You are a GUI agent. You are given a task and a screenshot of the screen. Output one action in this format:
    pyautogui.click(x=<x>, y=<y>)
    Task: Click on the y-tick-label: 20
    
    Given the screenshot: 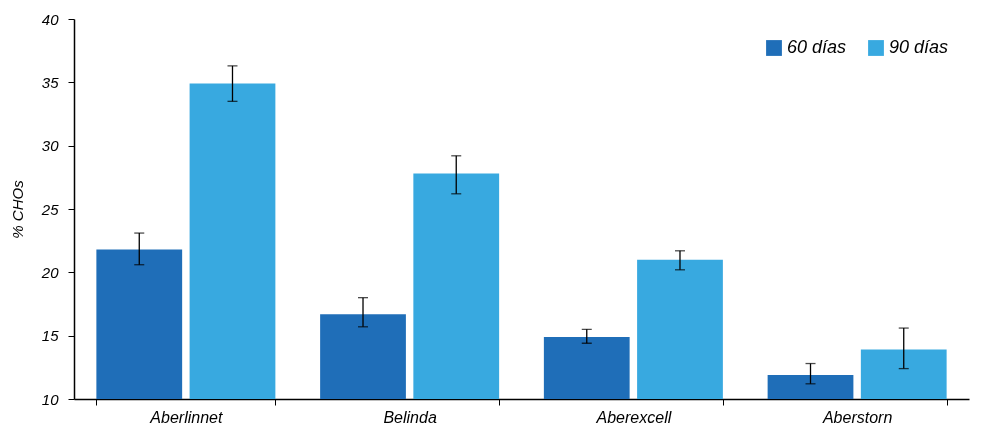 What is the action you would take?
    pyautogui.click(x=50, y=272)
    